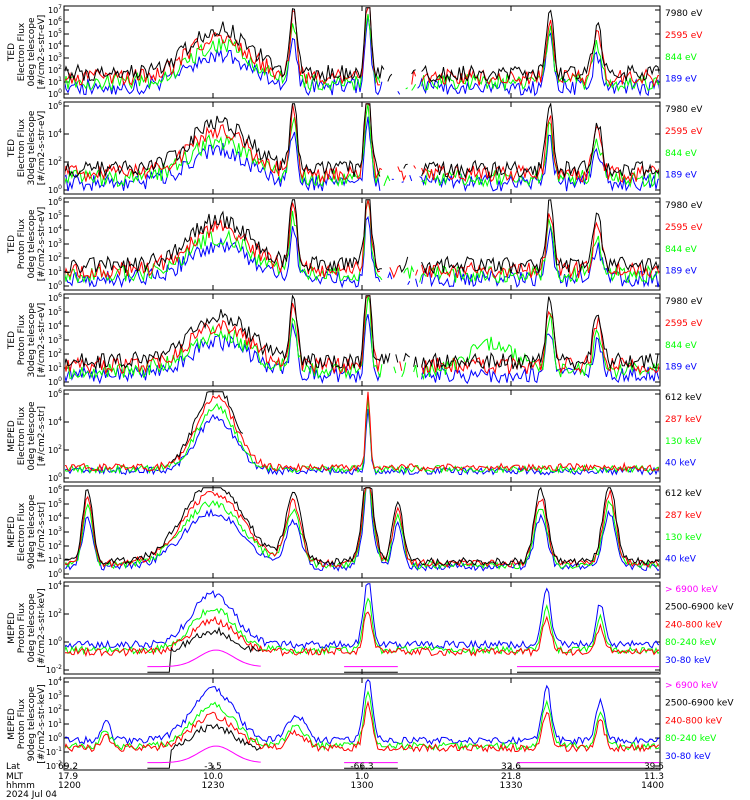 The height and width of the screenshot is (800, 750). I want to click on x-tick-hhmm: 1400, so click(652, 786).